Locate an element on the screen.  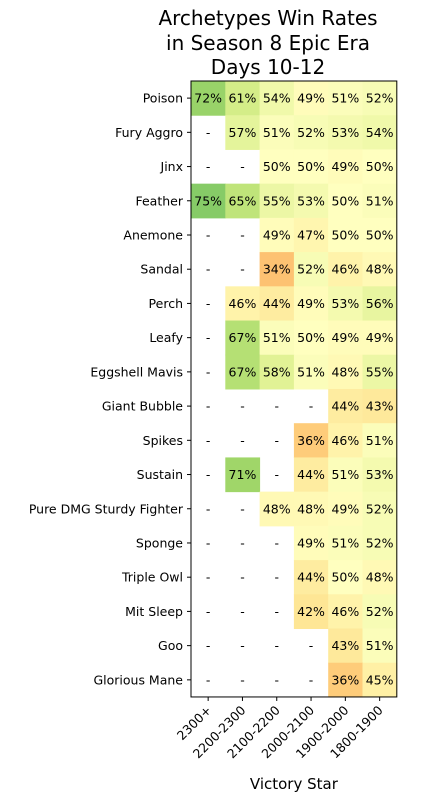
y-tick-label: Spikes is located at coordinates (163, 440).